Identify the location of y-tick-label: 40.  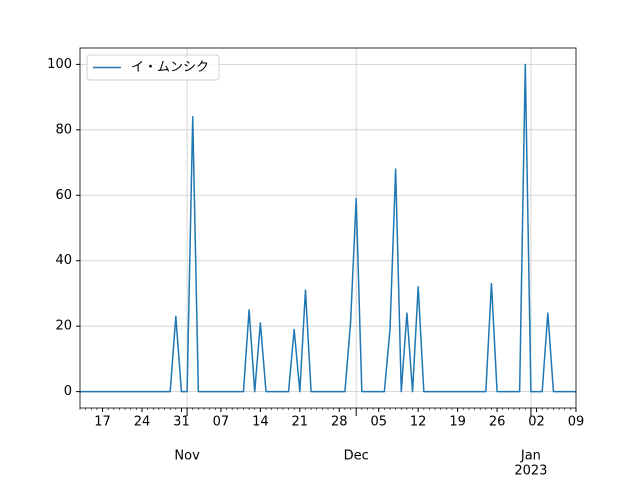
(63, 260).